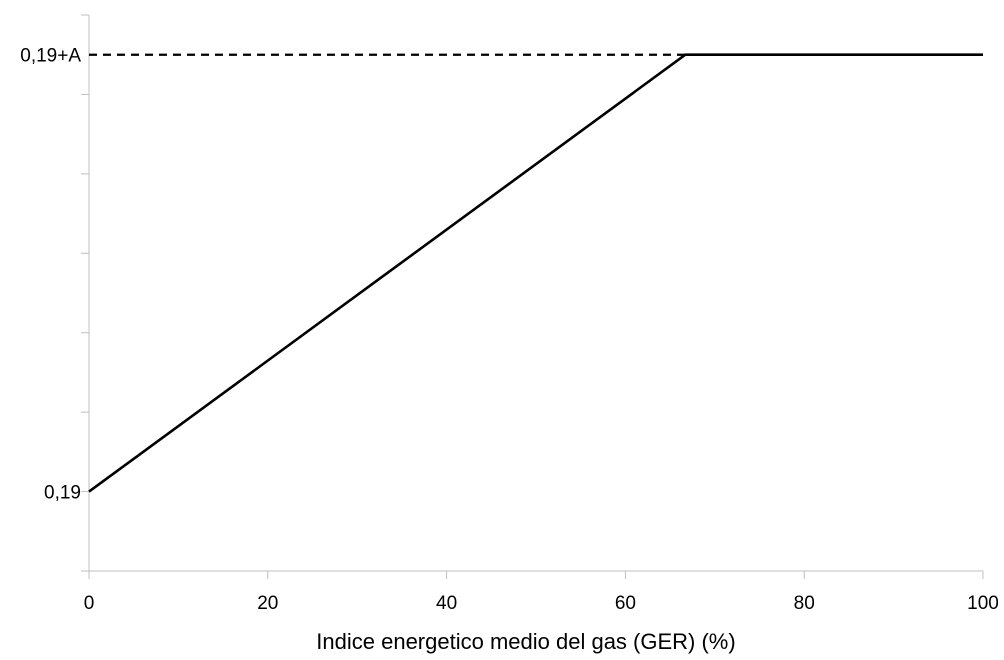  Describe the element at coordinates (62, 493) in the screenshot. I see `y-tick-label: 0,19` at that location.